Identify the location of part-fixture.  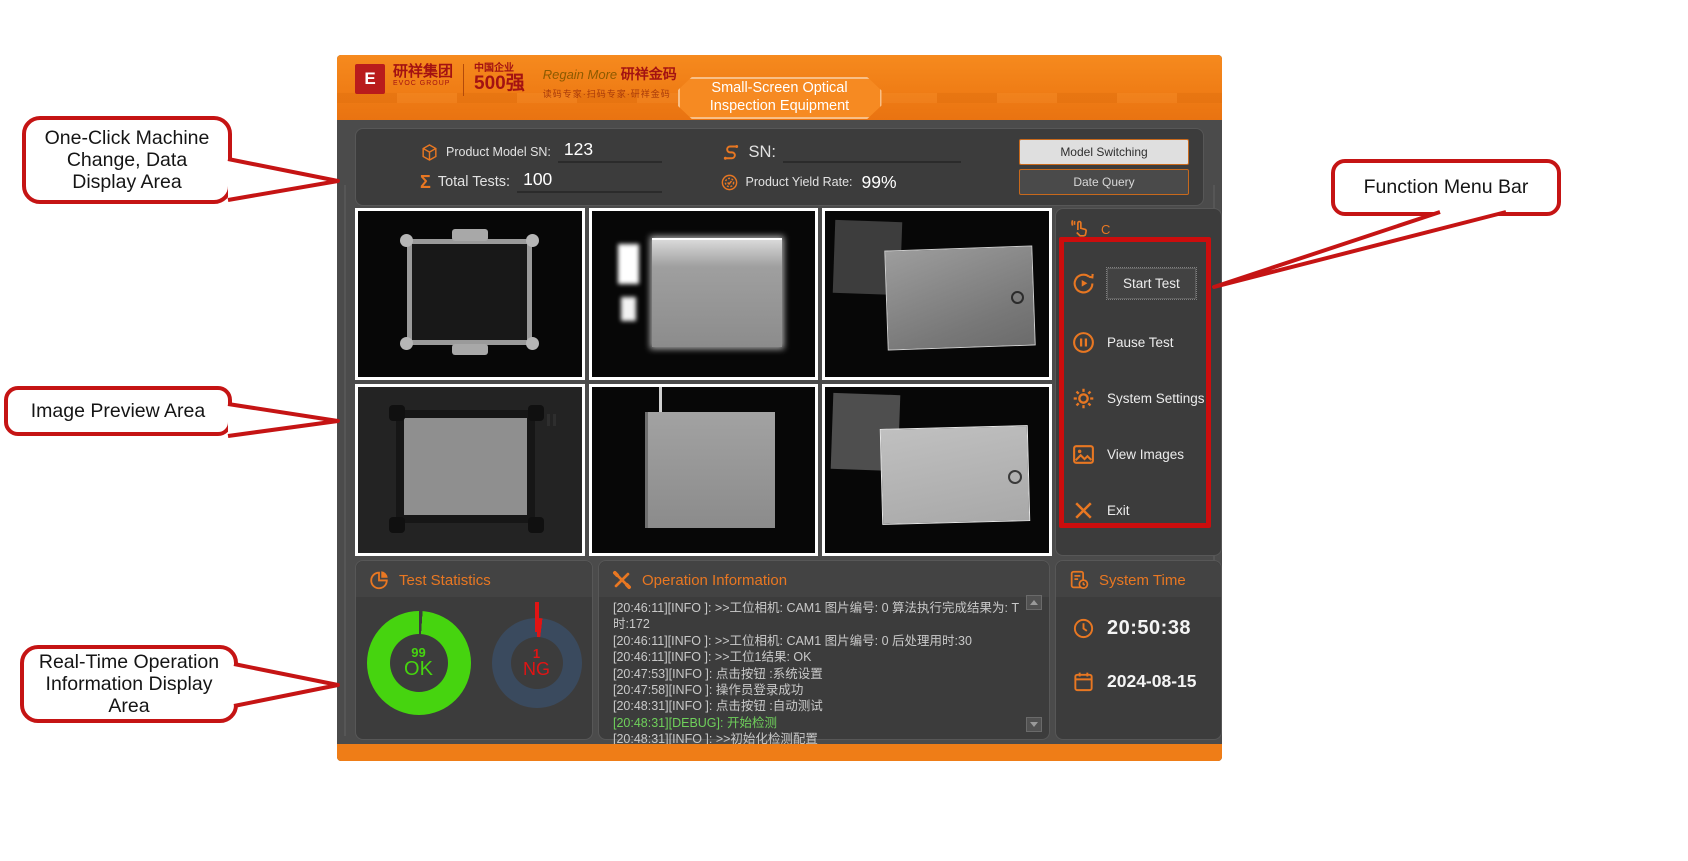
(470, 292).